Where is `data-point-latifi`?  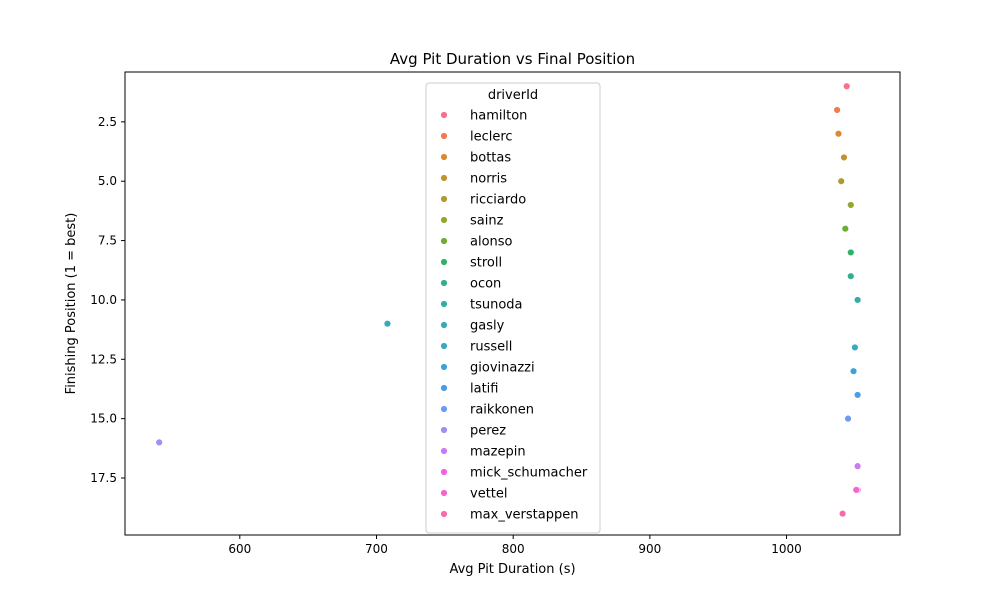
data-point-latifi is located at coordinates (857, 395).